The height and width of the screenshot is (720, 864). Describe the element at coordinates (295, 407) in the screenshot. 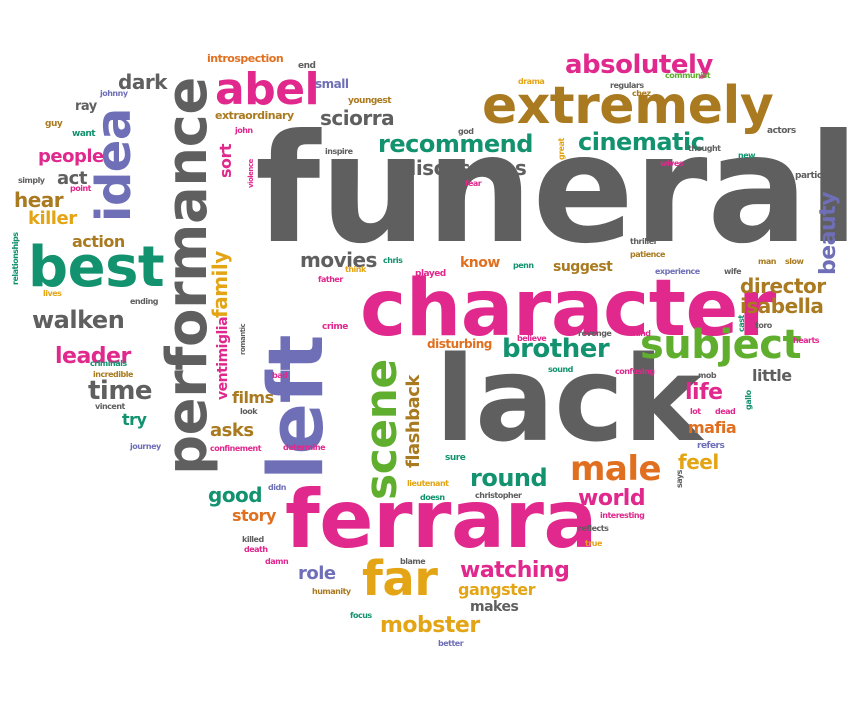

I see `word-left: left` at that location.